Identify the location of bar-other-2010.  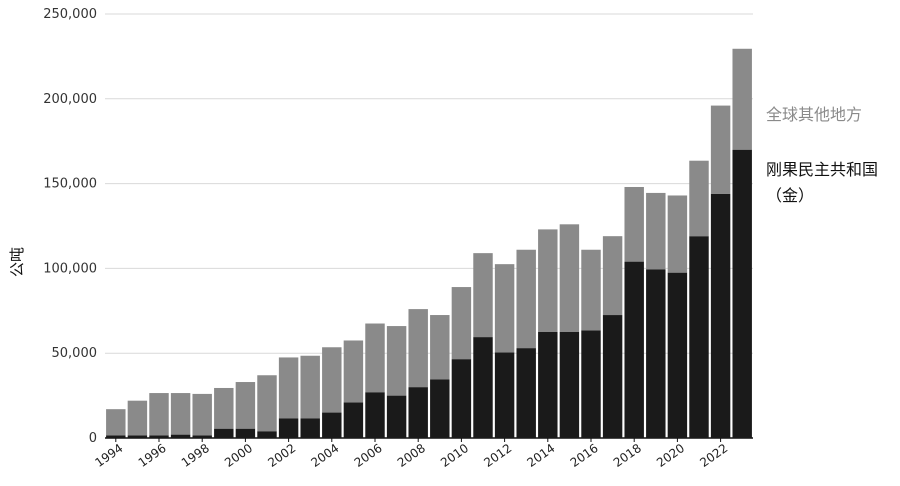
(461, 323).